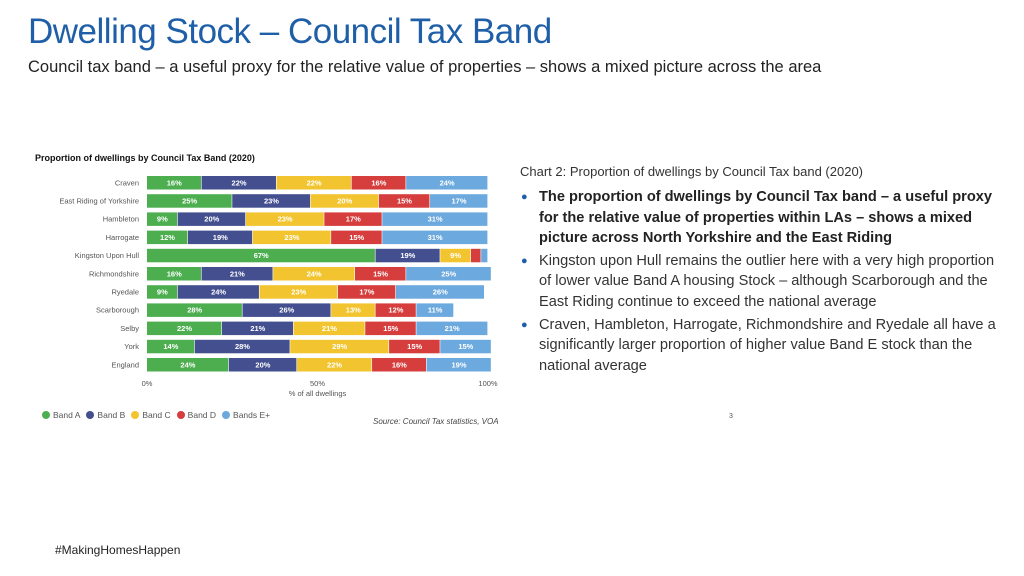 The width and height of the screenshot is (1024, 576). Describe the element at coordinates (261, 255) in the screenshot. I see `data-label: 67%` at that location.